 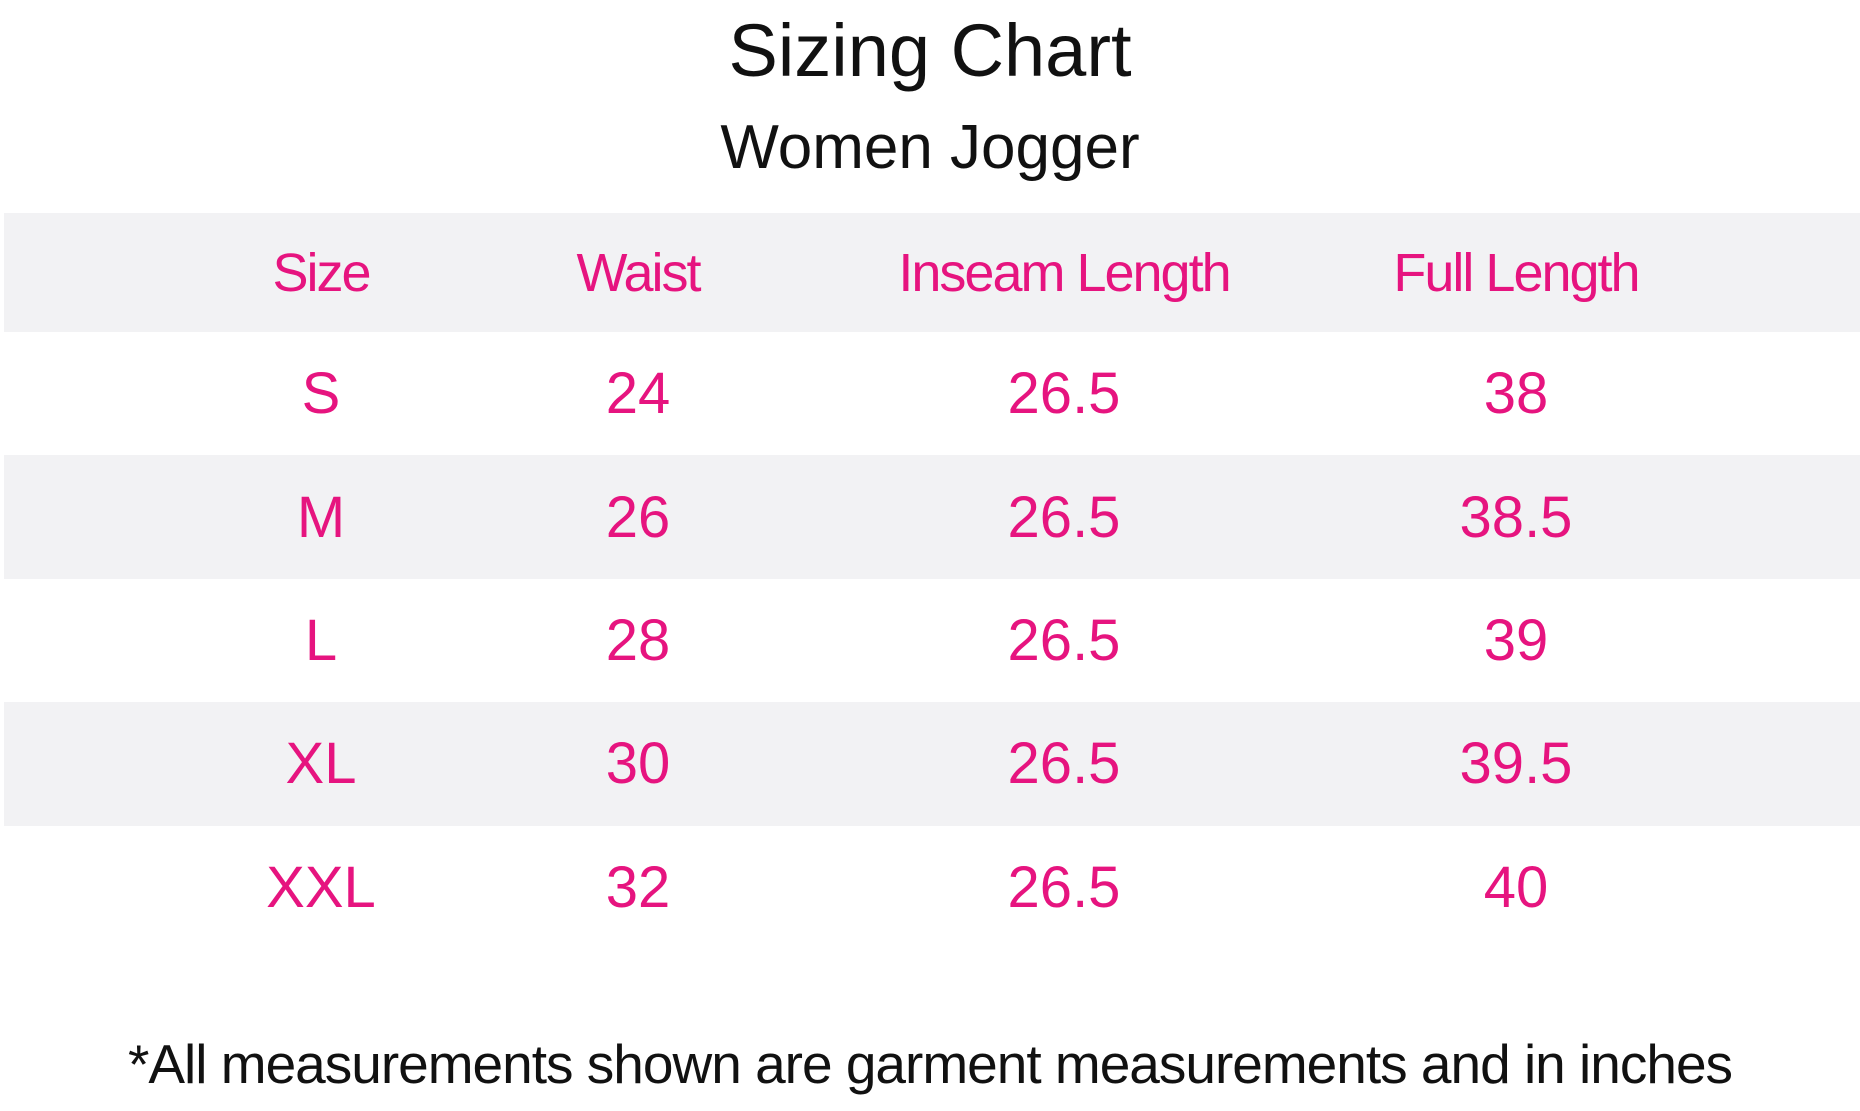 I want to click on table-cell: XXL, so click(x=321, y=887).